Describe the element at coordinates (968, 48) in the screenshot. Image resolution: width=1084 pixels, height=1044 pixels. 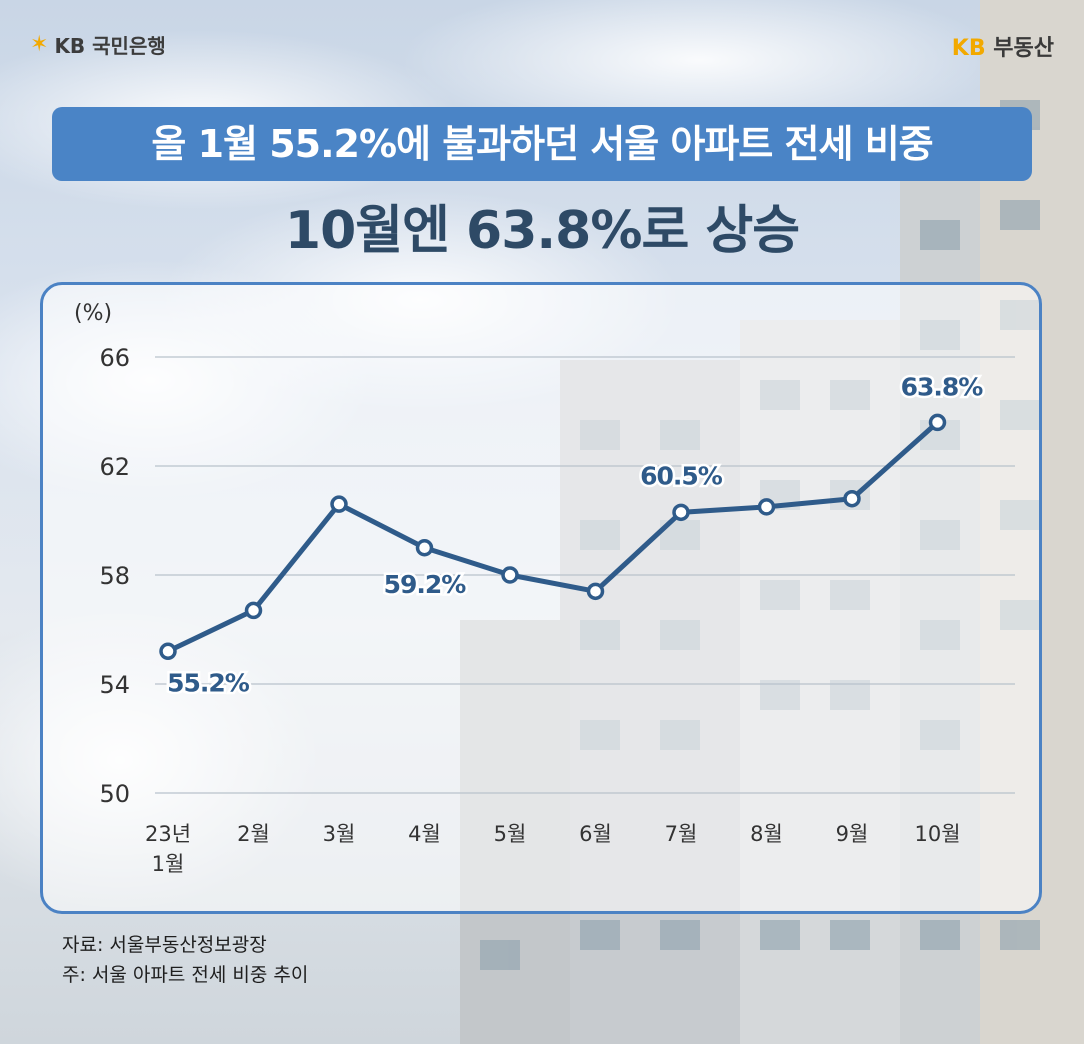
I see `logo-right-kb: KB` at that location.